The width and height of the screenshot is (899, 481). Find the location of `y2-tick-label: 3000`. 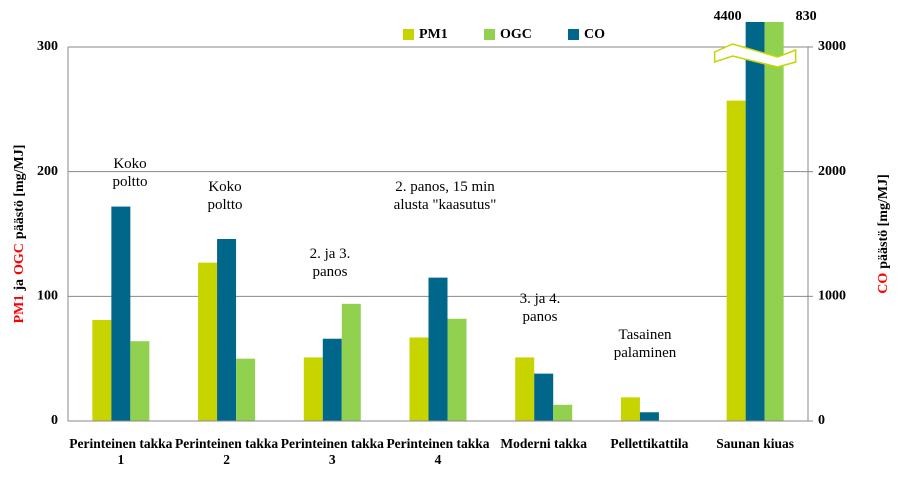

y2-tick-label: 3000 is located at coordinates (832, 46).